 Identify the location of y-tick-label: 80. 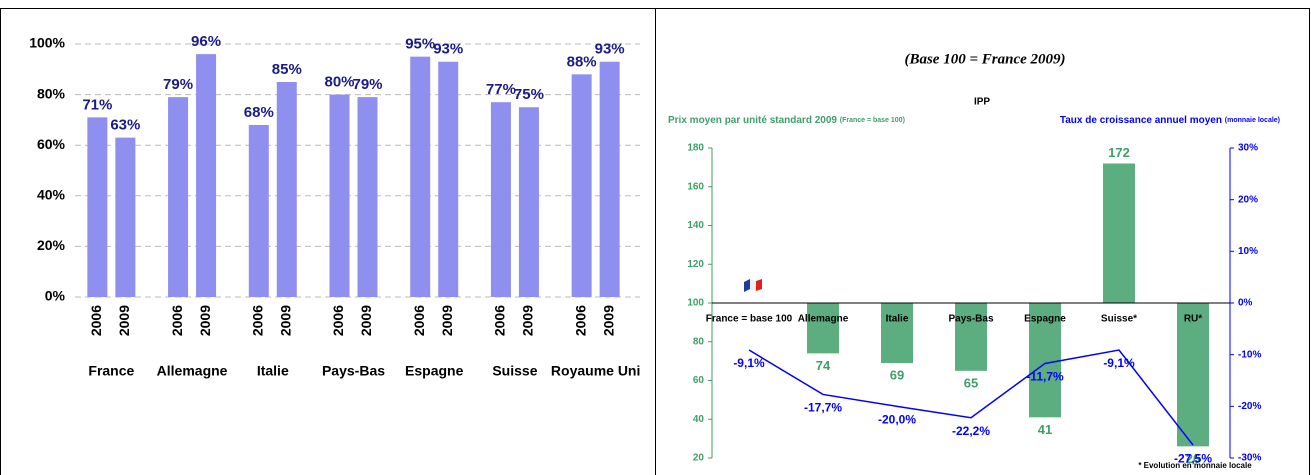
(699, 341).